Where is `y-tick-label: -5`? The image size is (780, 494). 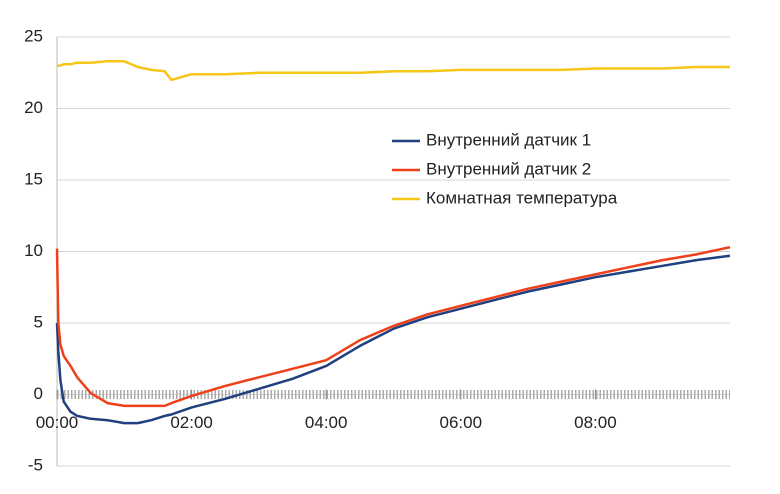 y-tick-label: -5 is located at coordinates (35, 464).